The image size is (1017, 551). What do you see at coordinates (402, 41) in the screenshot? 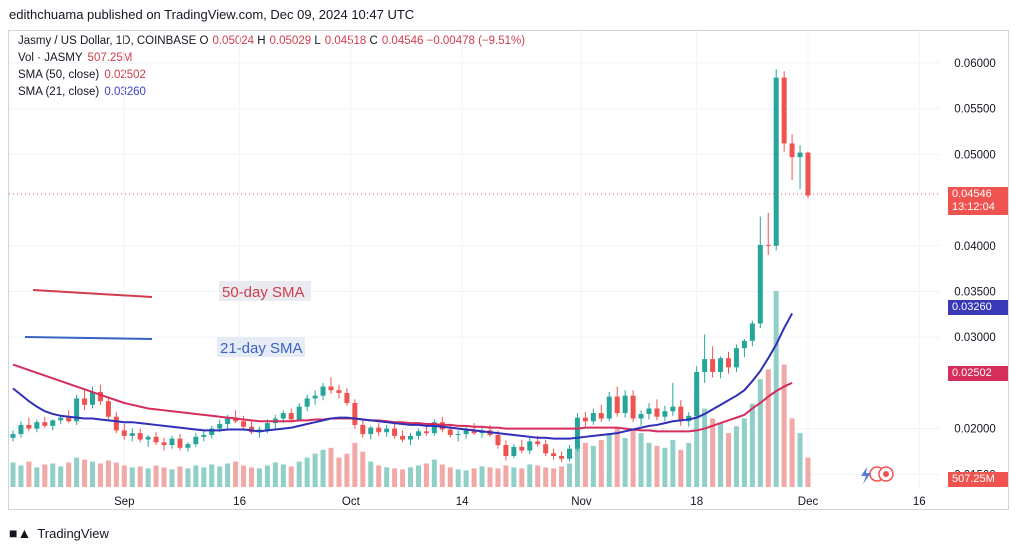
I see `close-value: 0.04546` at bounding box center [402, 41].